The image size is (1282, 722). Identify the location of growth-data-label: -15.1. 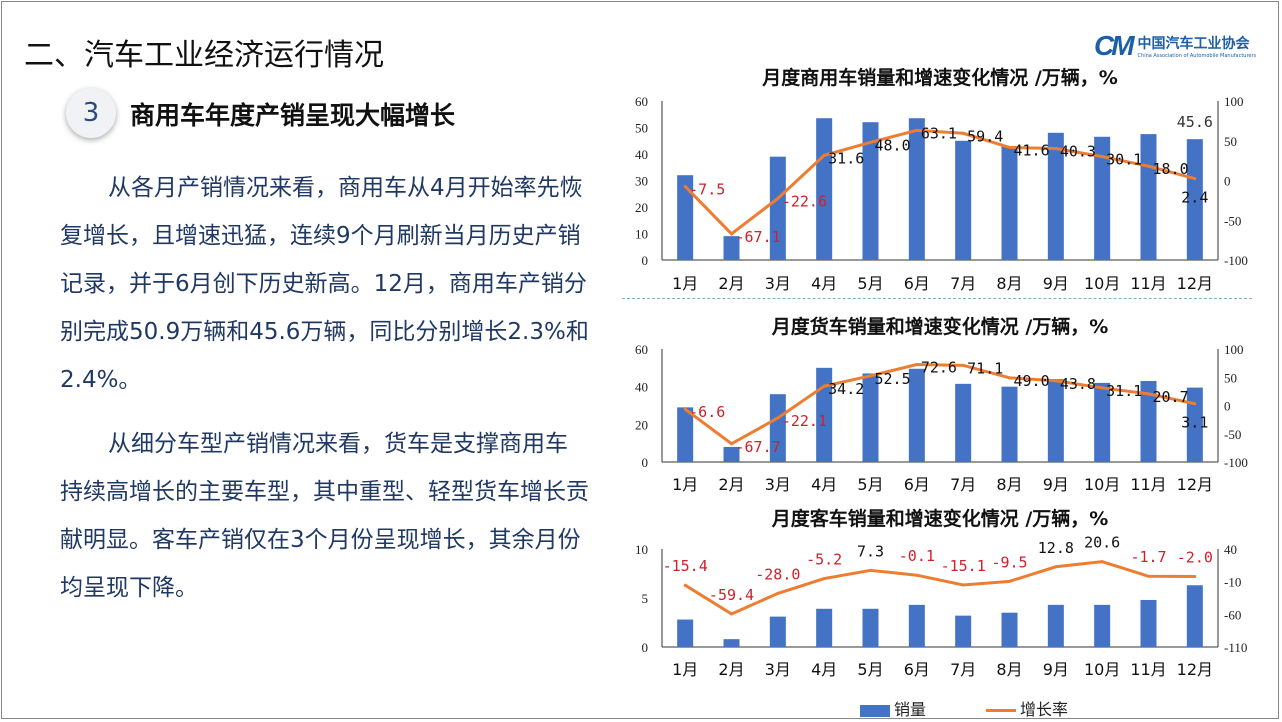
(963, 566).